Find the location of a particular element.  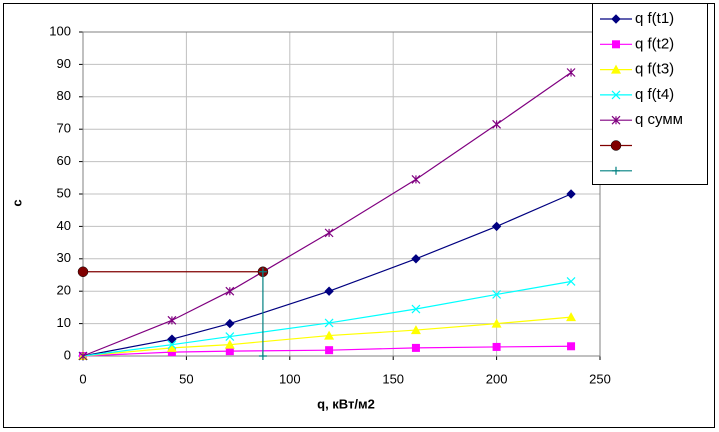

legend-label: q f(t3) is located at coordinates (654, 69).